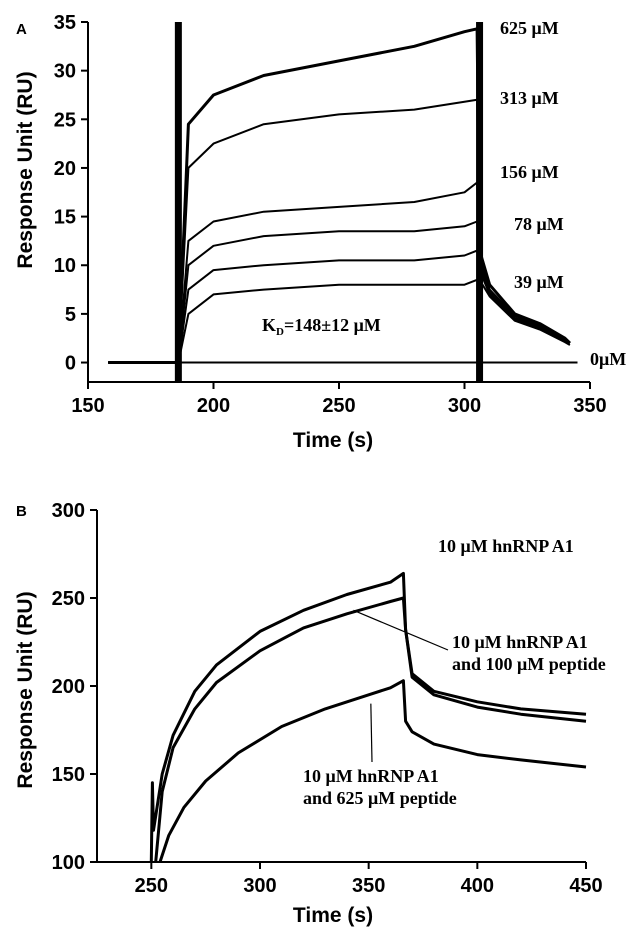 The height and width of the screenshot is (931, 634). I want to click on panel-b-label: B, so click(21, 511).